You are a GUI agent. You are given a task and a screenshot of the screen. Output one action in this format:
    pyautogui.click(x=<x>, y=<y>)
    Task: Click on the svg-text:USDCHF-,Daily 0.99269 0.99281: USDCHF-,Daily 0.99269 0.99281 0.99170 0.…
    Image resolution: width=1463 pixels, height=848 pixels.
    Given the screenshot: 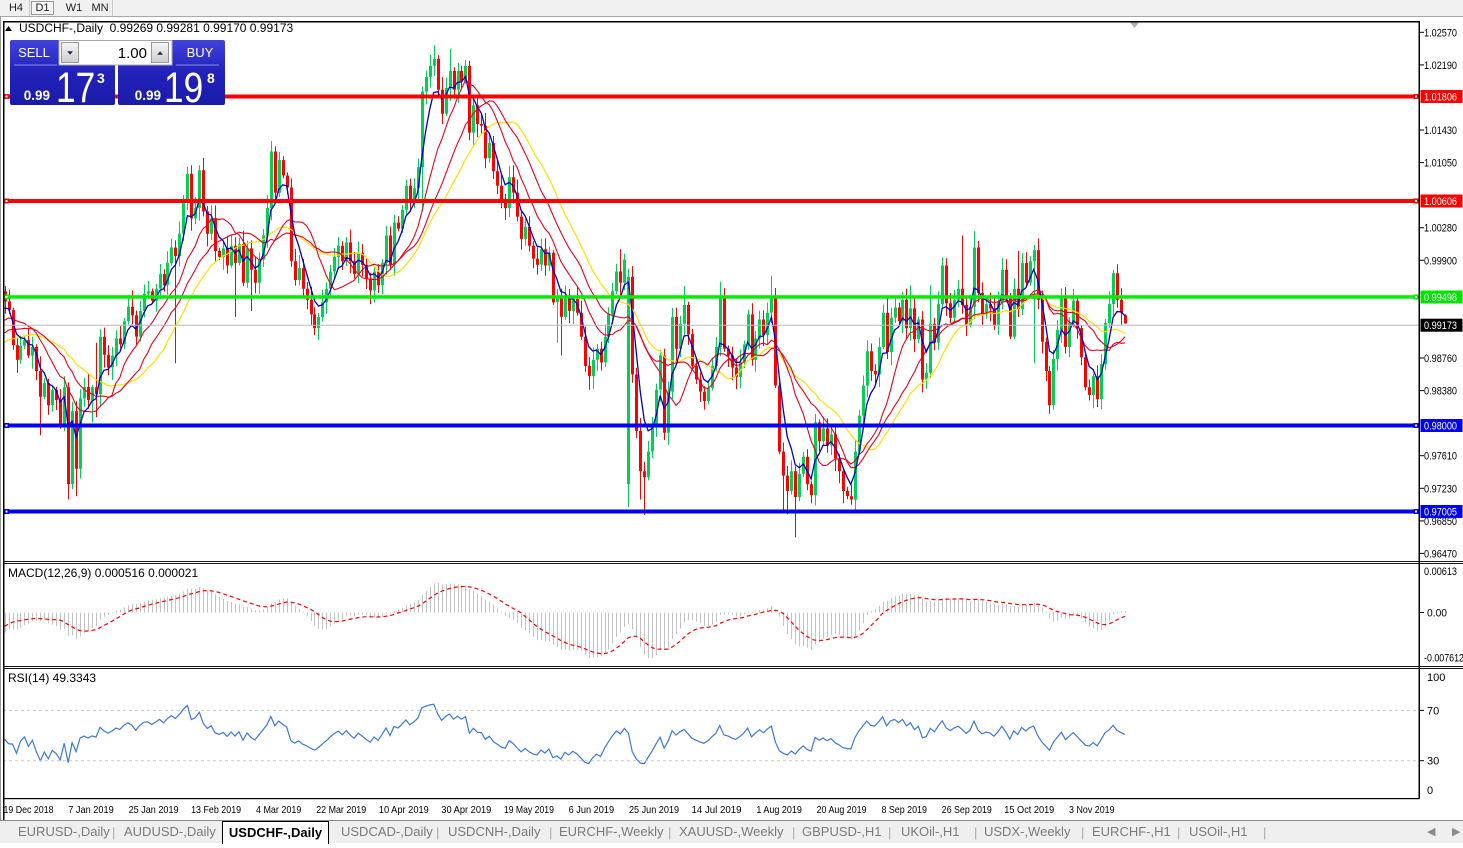 What is the action you would take?
    pyautogui.click(x=156, y=28)
    